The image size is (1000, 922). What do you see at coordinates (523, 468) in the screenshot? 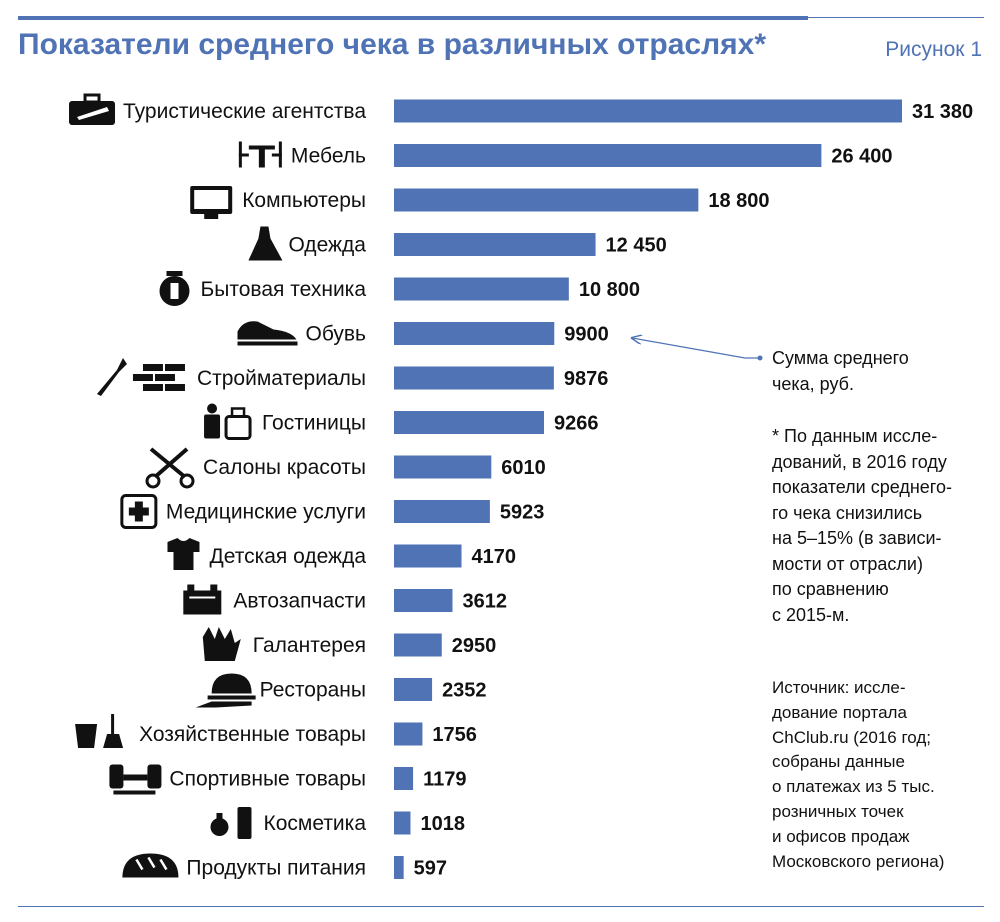
I see `value-label-9: 6010` at bounding box center [523, 468].